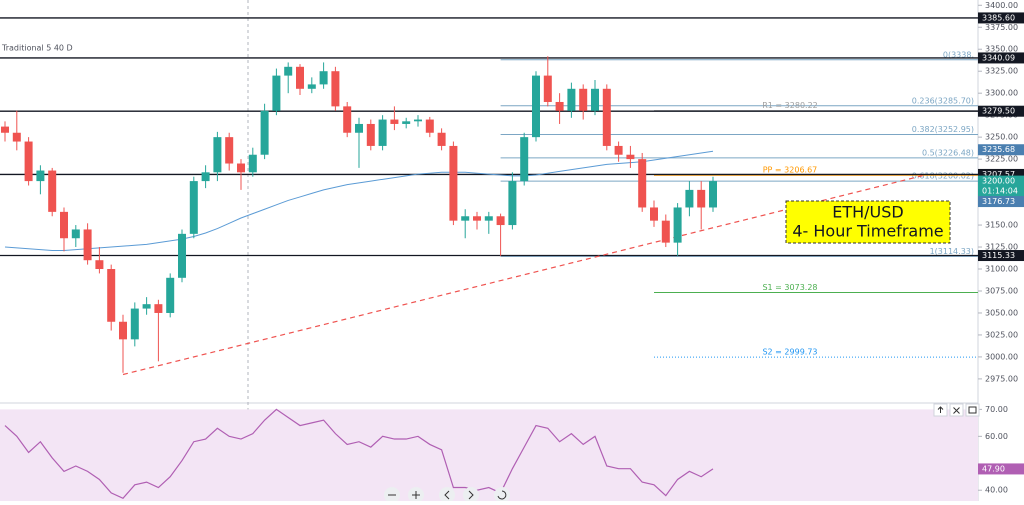  I want to click on scroll-right, so click(471, 495).